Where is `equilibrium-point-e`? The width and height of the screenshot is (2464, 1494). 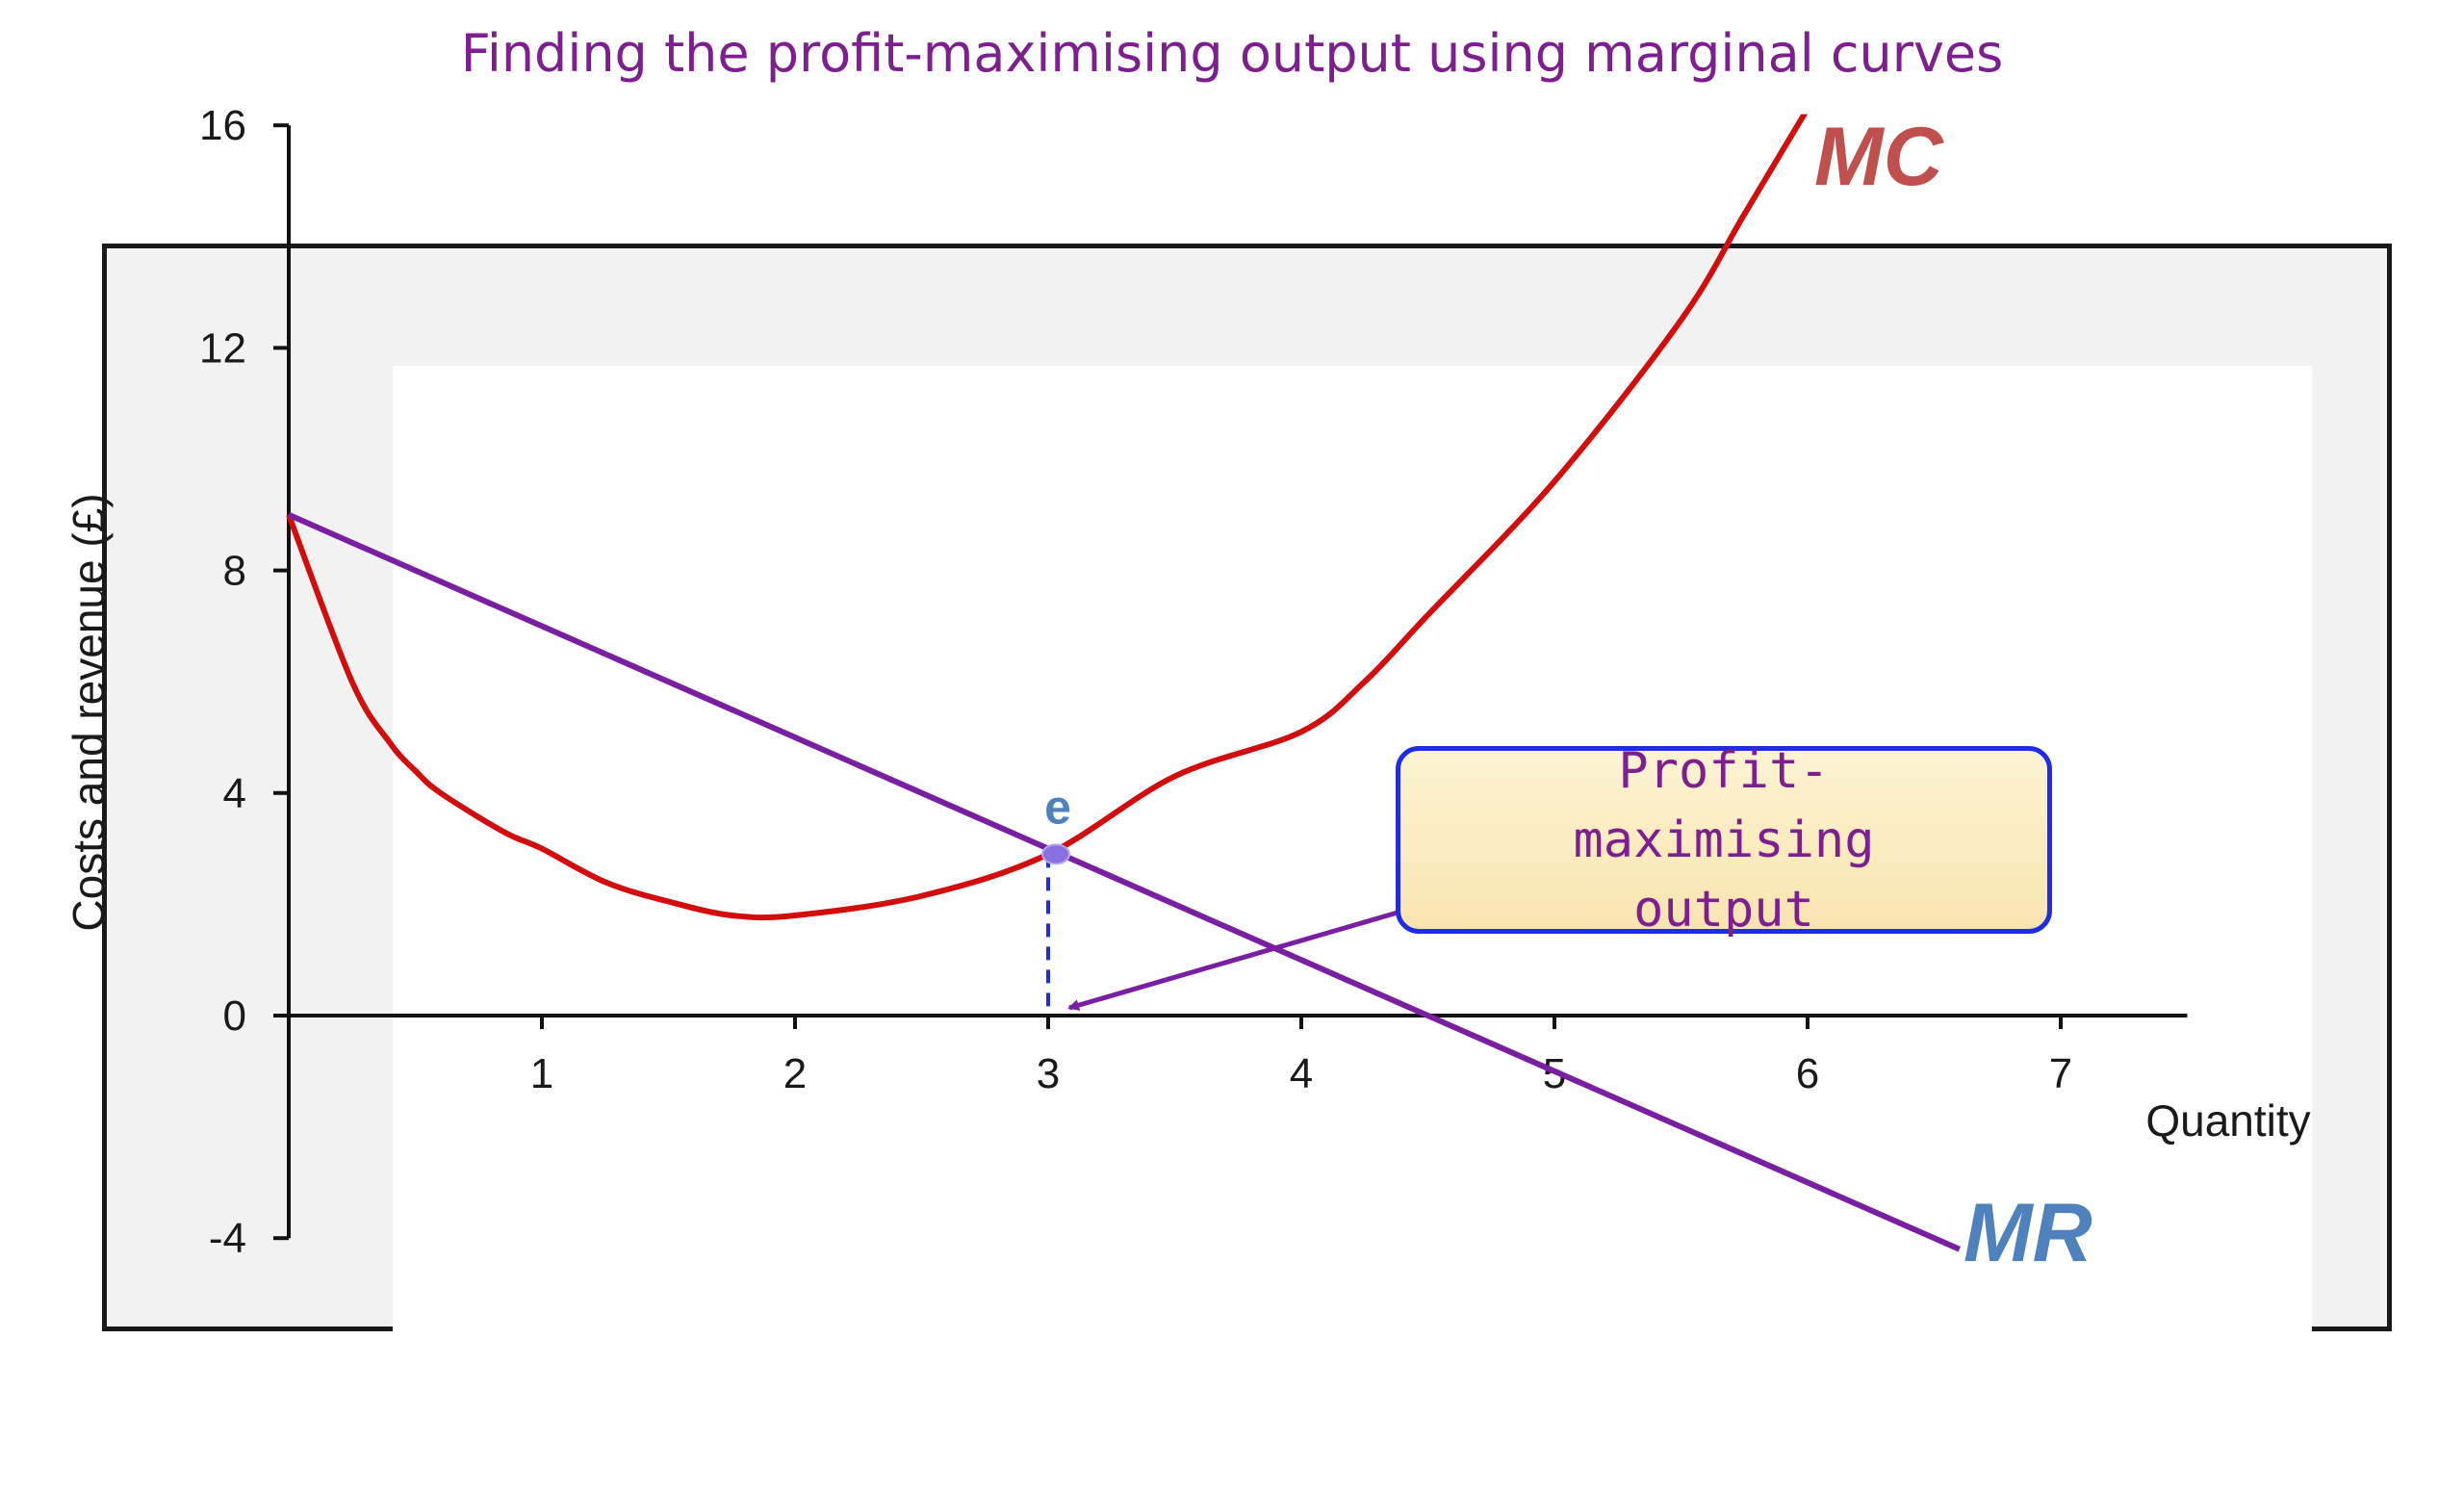 equilibrium-point-e is located at coordinates (1055, 854).